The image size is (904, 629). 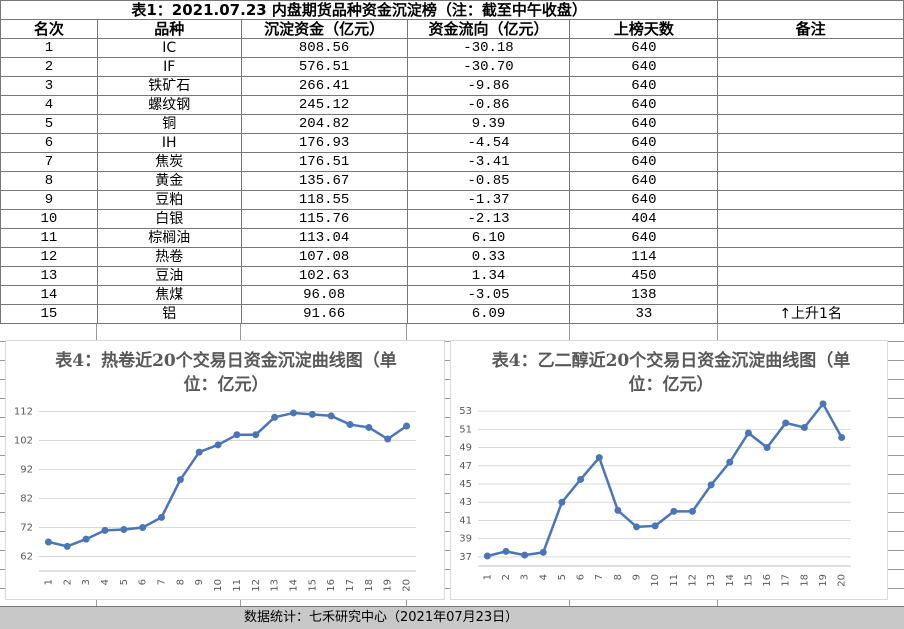 I want to click on cell: 0.33, so click(x=488, y=257).